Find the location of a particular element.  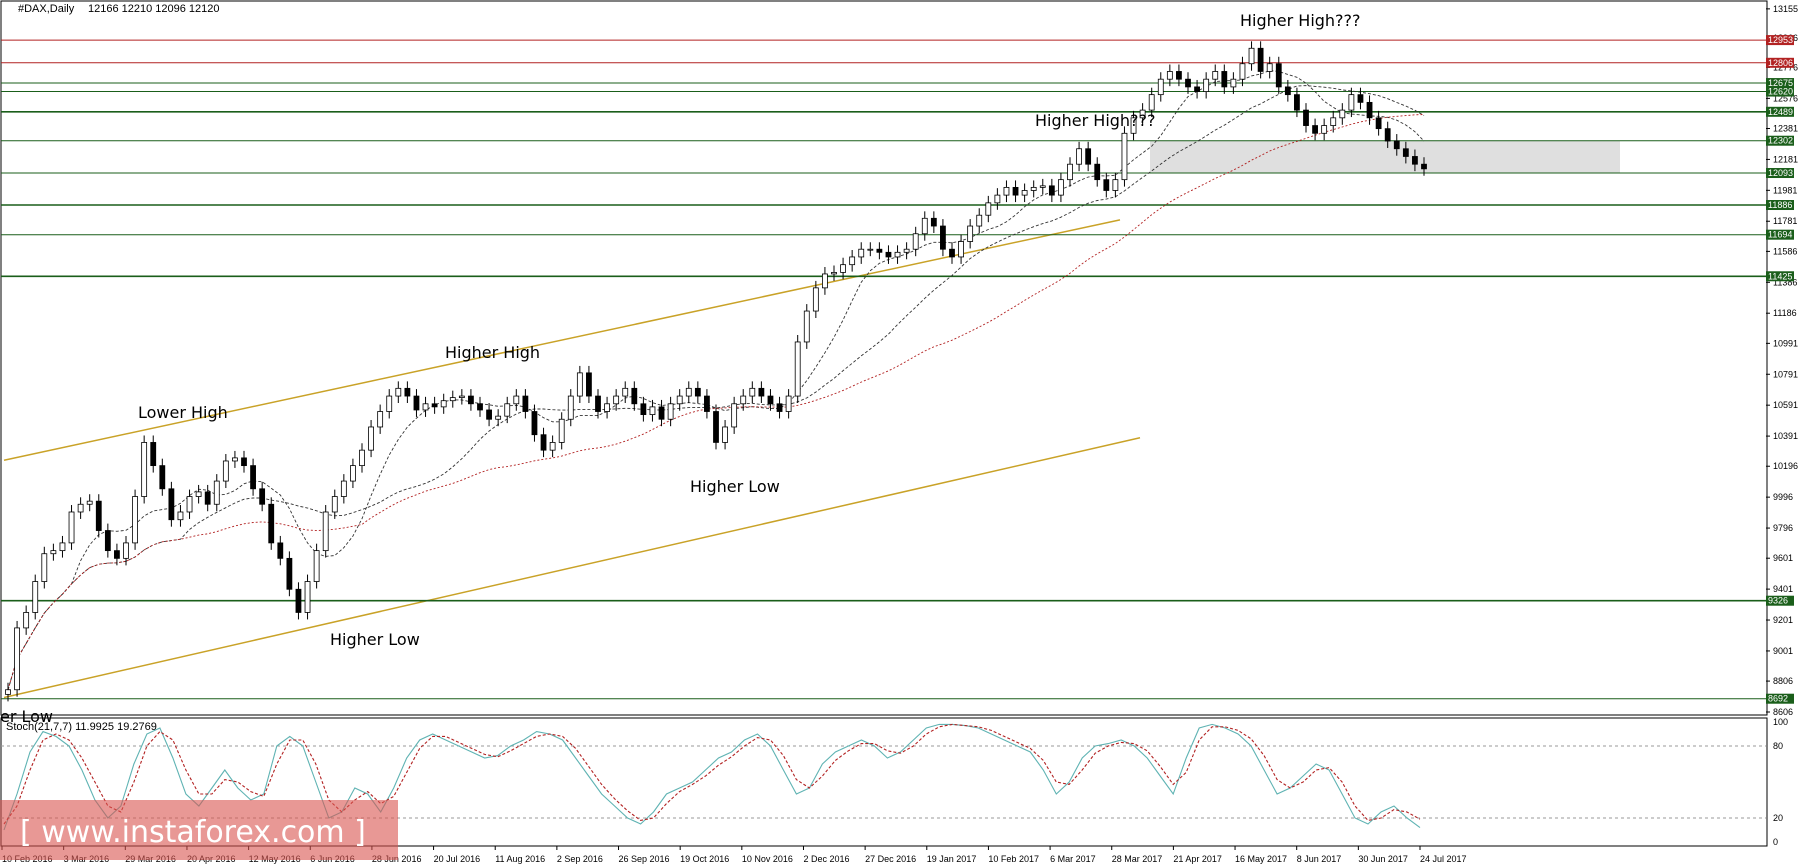

x-tick-label: 19 Oct 2016 is located at coordinates (704, 859).